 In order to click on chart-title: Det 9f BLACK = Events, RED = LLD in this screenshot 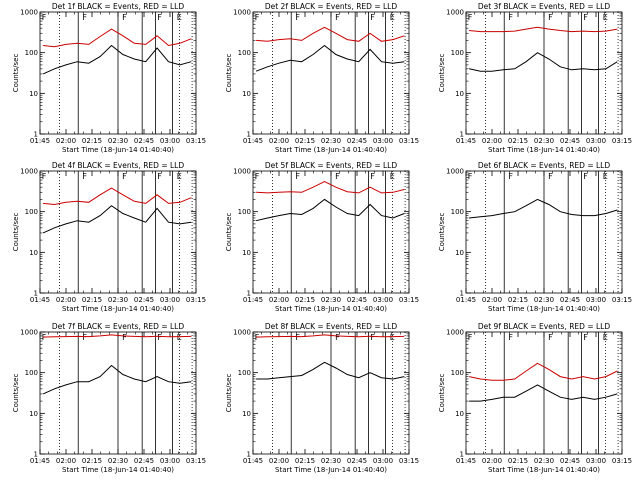, I will do `click(544, 326)`.